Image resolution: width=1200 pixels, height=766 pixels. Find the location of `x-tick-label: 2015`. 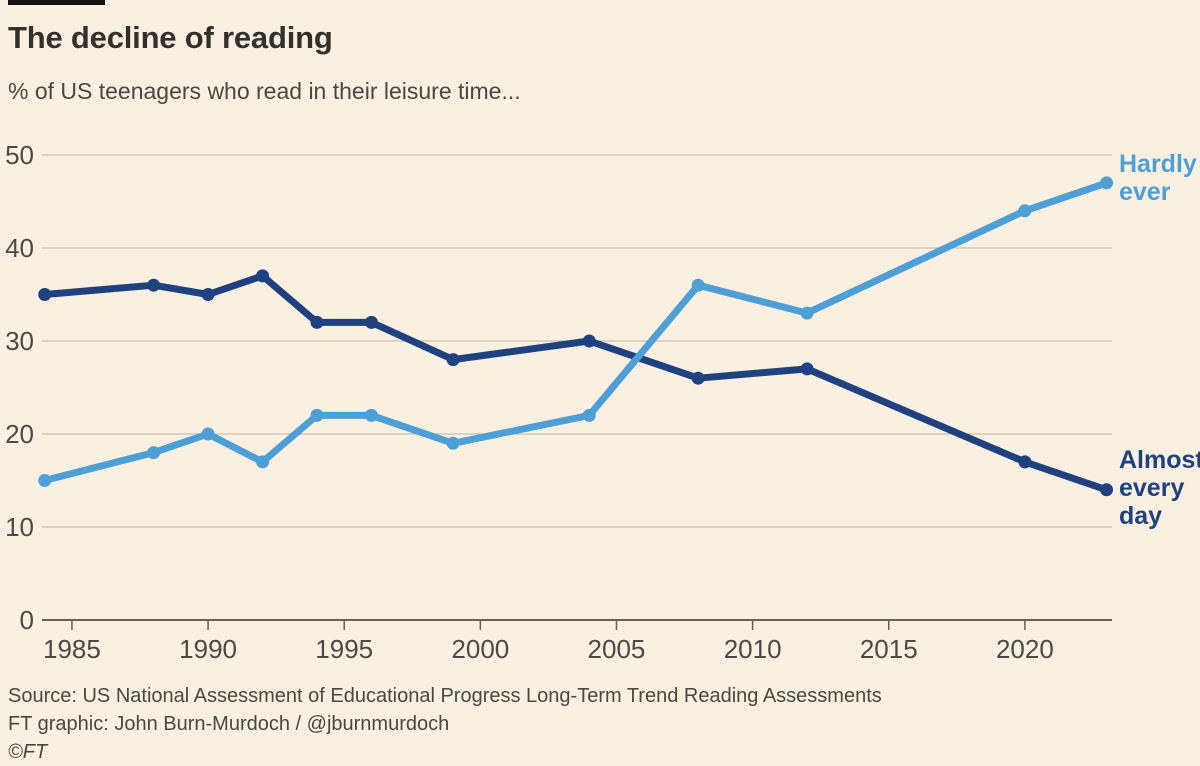

x-tick-label: 2015 is located at coordinates (889, 649).